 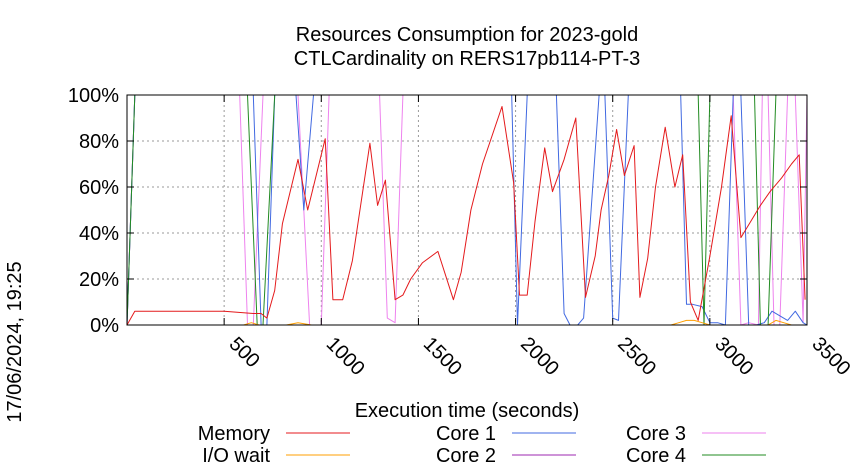 I want to click on timestamp-label: 17/06/2024, 19:25, so click(x=15, y=341).